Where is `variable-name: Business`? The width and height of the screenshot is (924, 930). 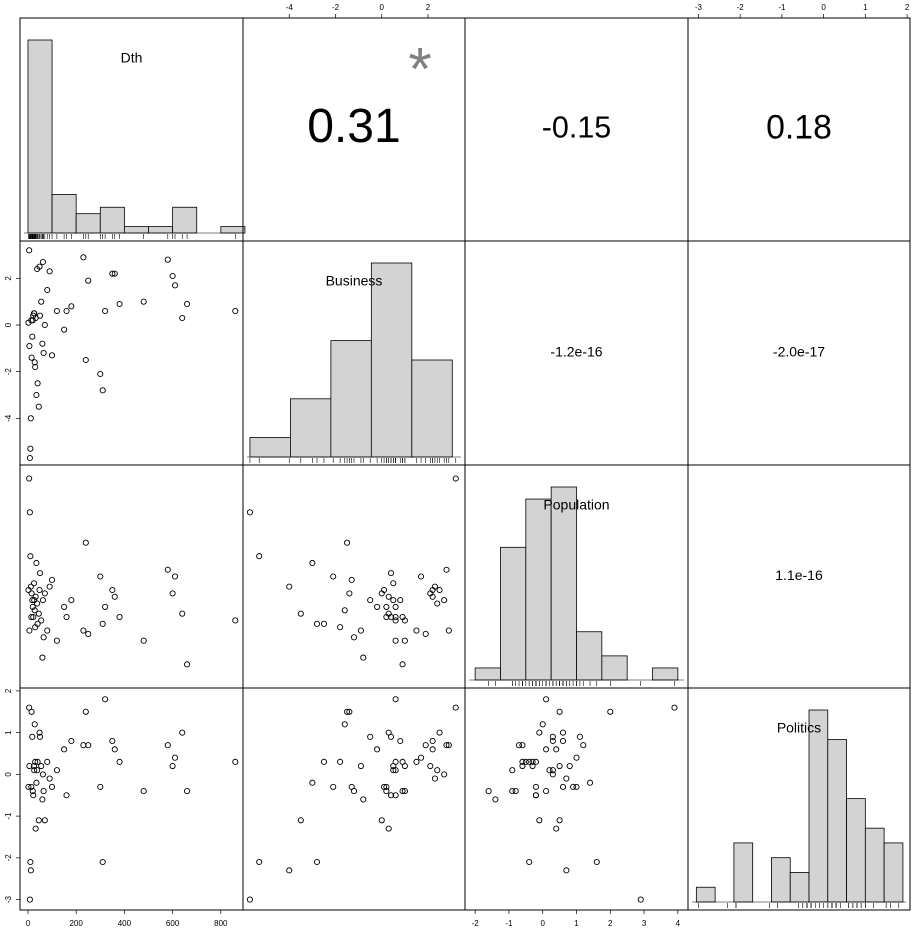
variable-name: Business is located at coordinates (354, 281).